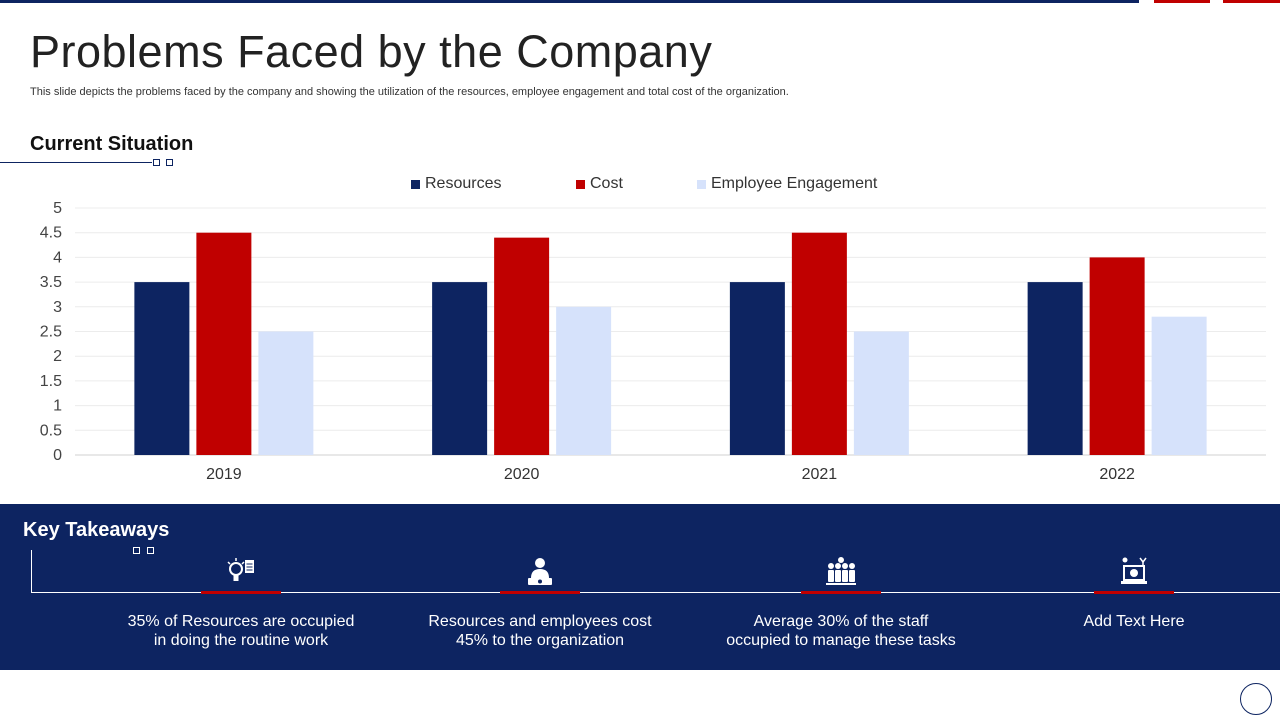 The image size is (1280, 720). Describe the element at coordinates (96, 530) in the screenshot. I see `key-takeaways-title: Key Takeaways` at that location.